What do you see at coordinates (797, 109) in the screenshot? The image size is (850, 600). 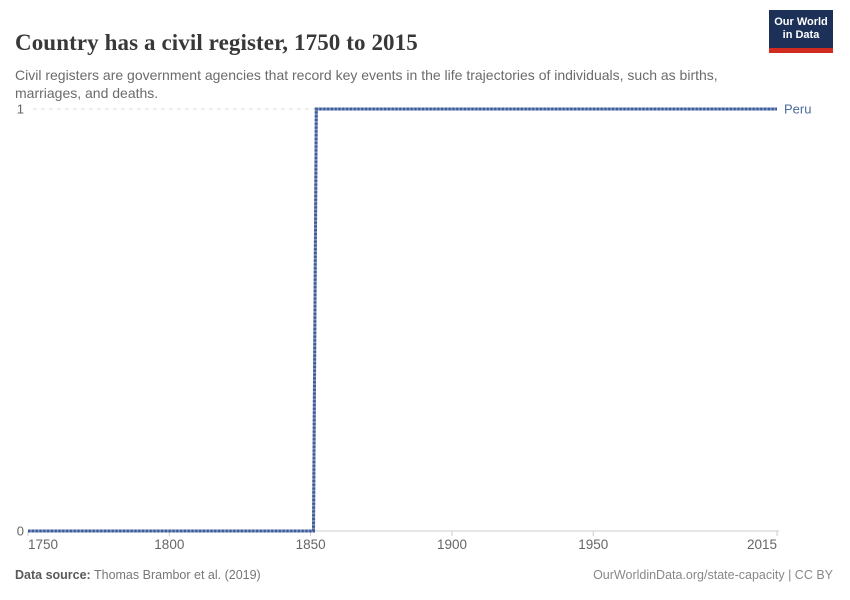 I see `series-label-peru: Peru` at bounding box center [797, 109].